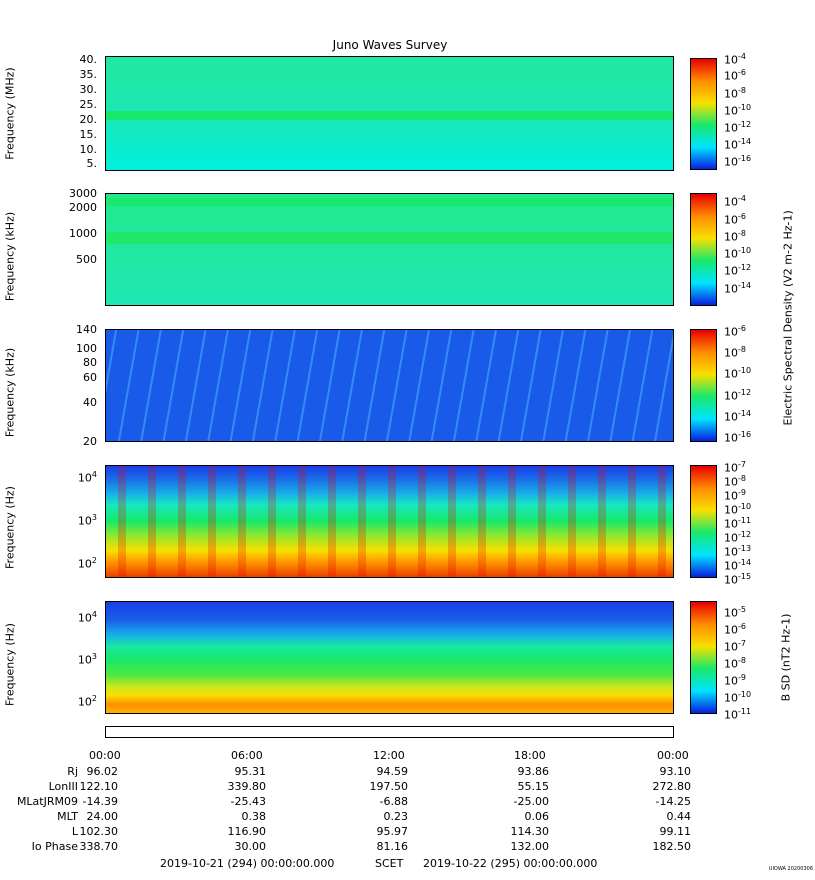 Image resolution: width=815 pixels, height=880 pixels. What do you see at coordinates (786, 657) in the screenshot?
I see `colorbar-label-magnetic: B SD (nT2 Hz-1)` at bounding box center [786, 657].